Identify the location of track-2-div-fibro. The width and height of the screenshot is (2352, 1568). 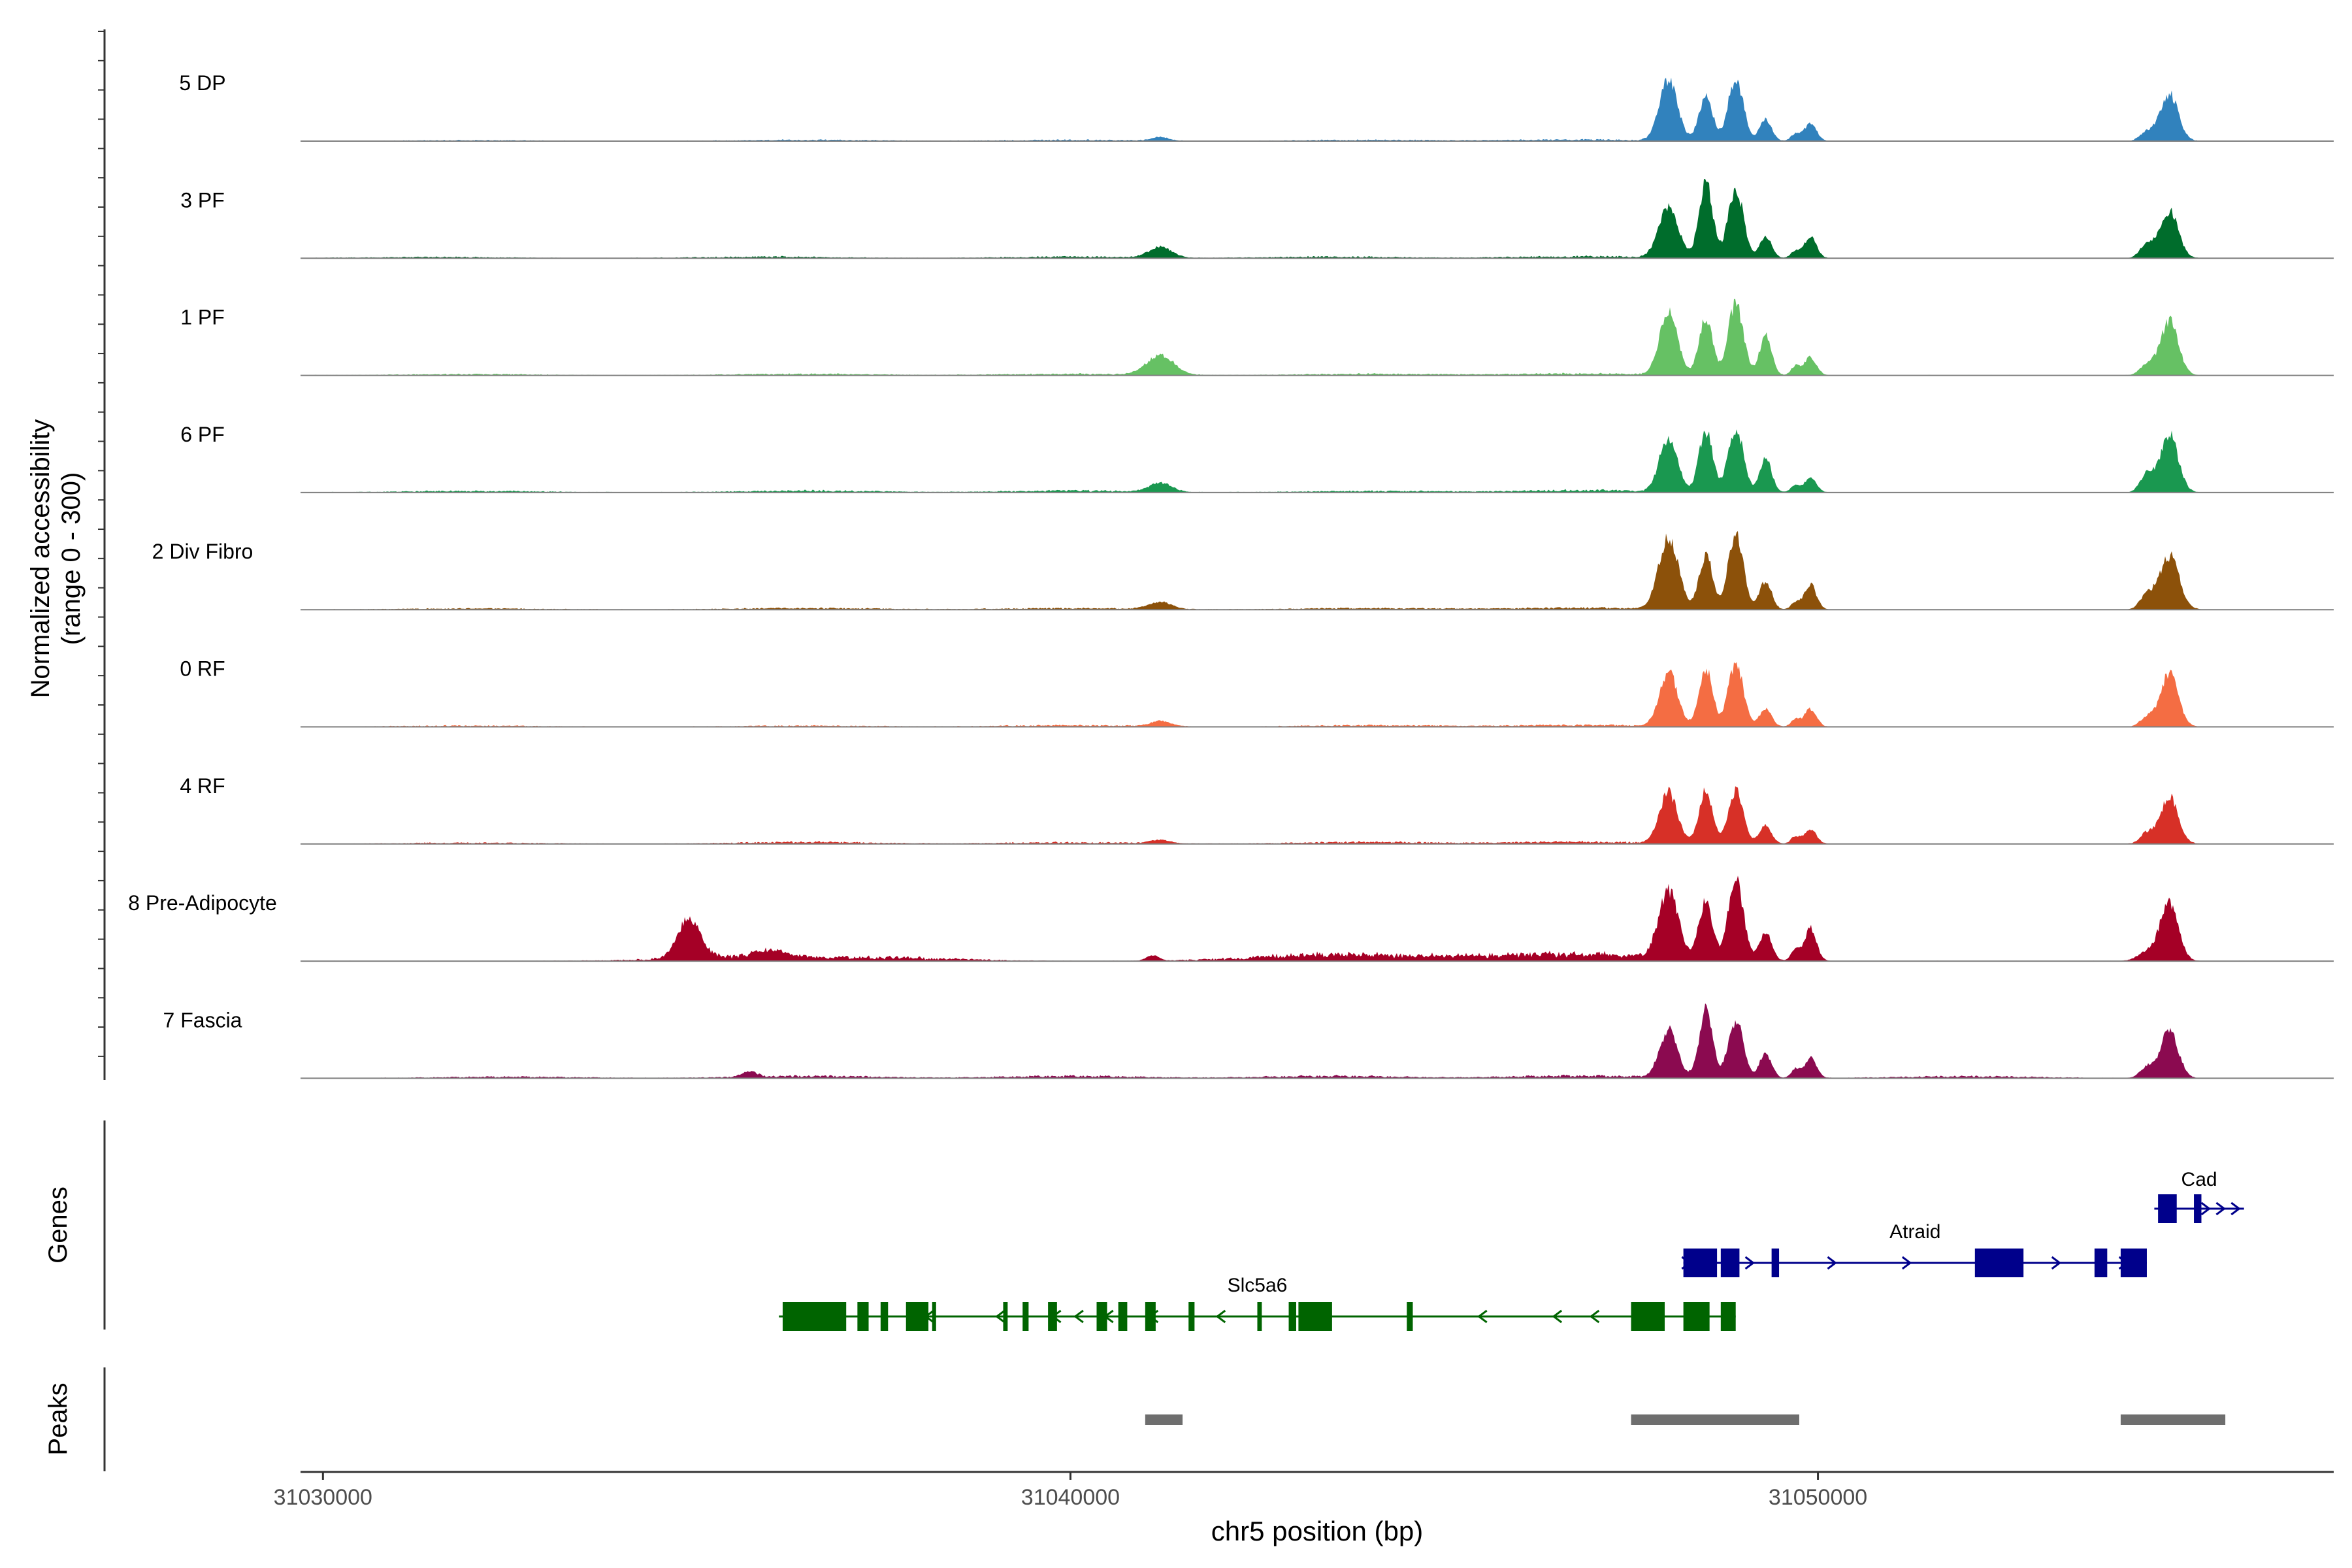
(1317, 571).